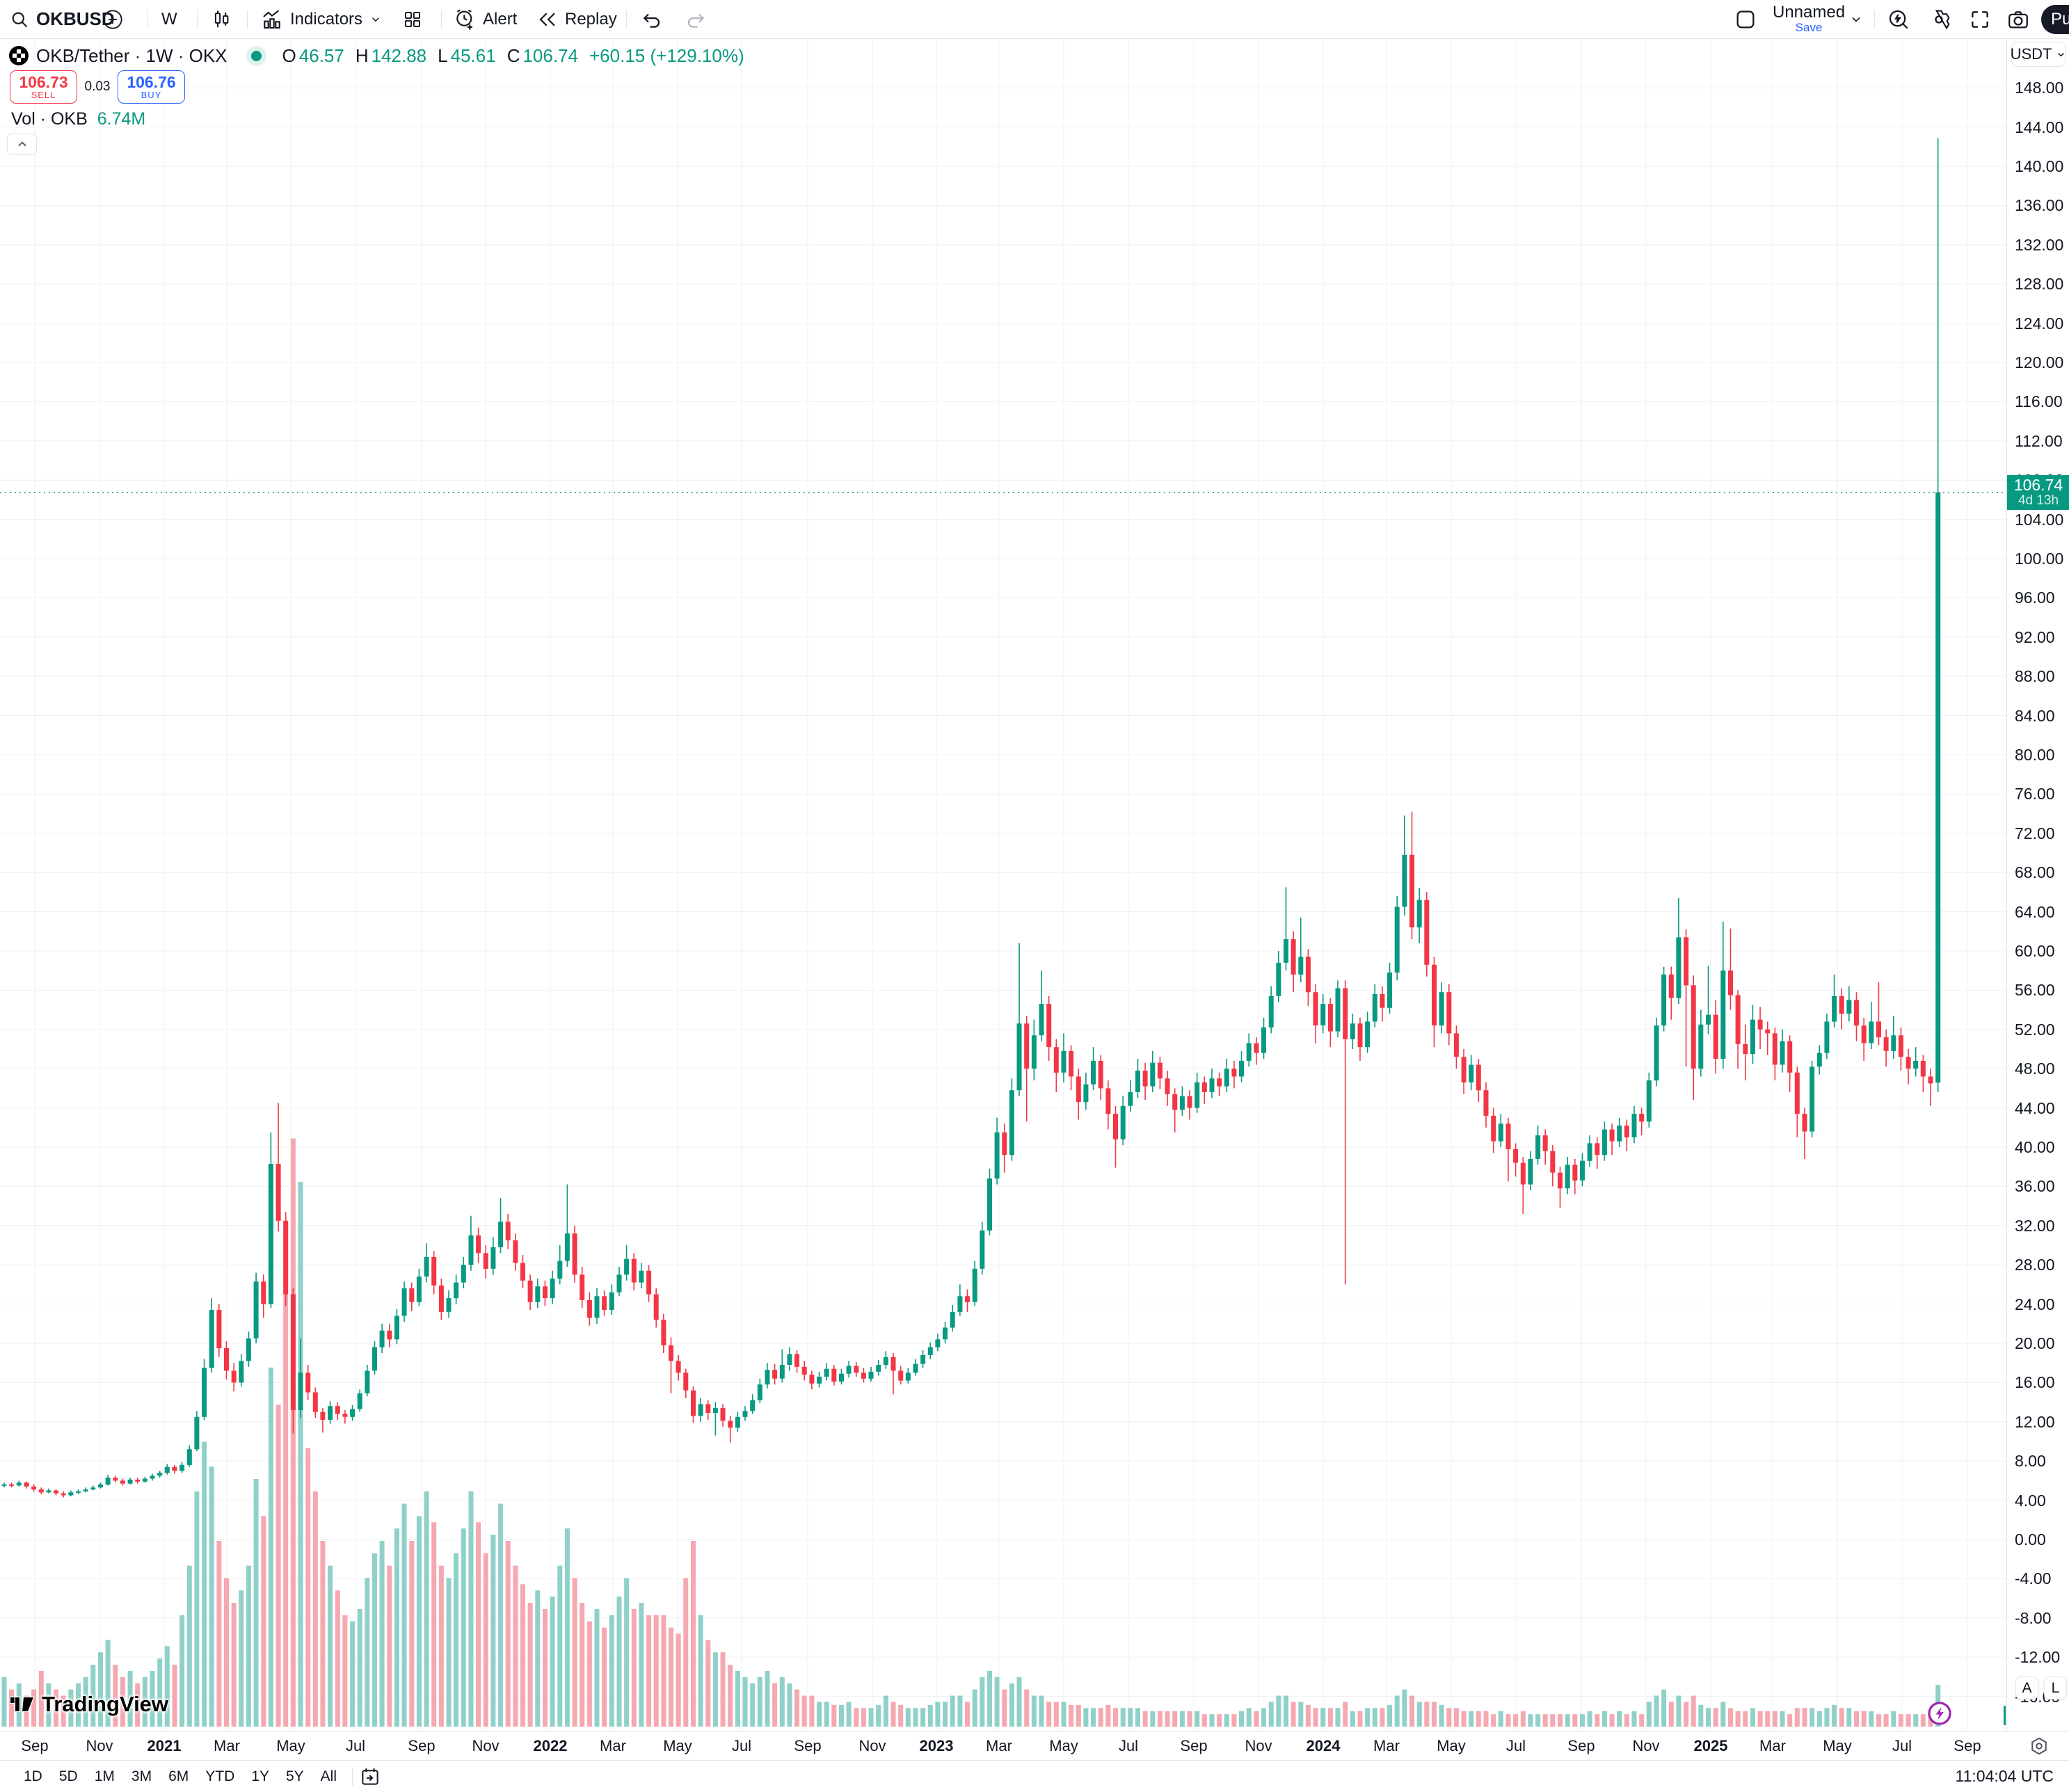  What do you see at coordinates (1898, 19) in the screenshot?
I see `quick-search-button` at bounding box center [1898, 19].